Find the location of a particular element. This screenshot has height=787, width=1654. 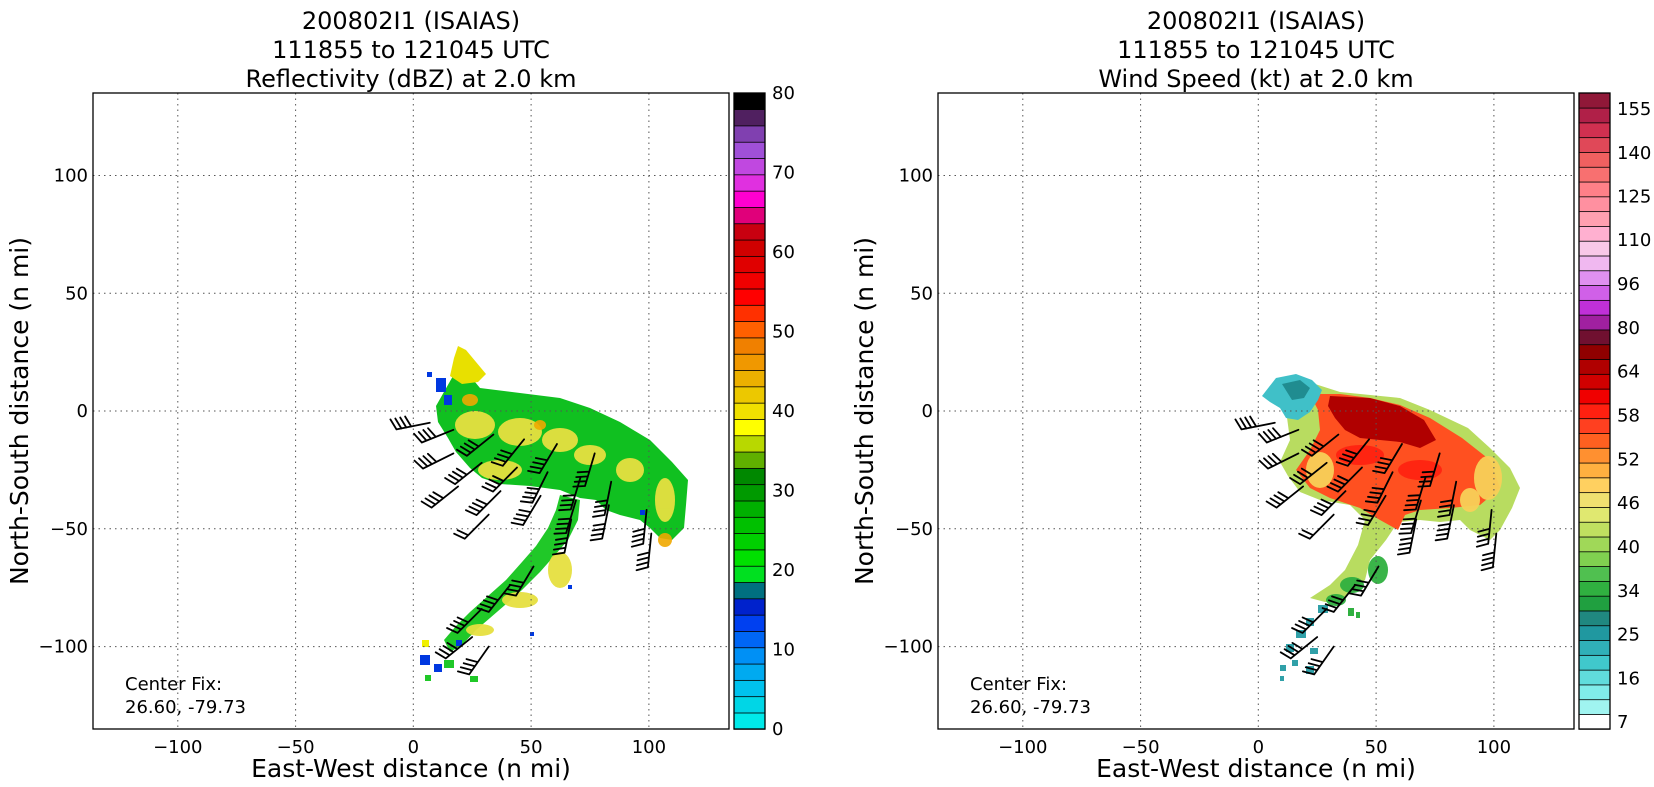

wind-speed-center-fix-value: 26.60, -79.73 is located at coordinates (1030, 707).